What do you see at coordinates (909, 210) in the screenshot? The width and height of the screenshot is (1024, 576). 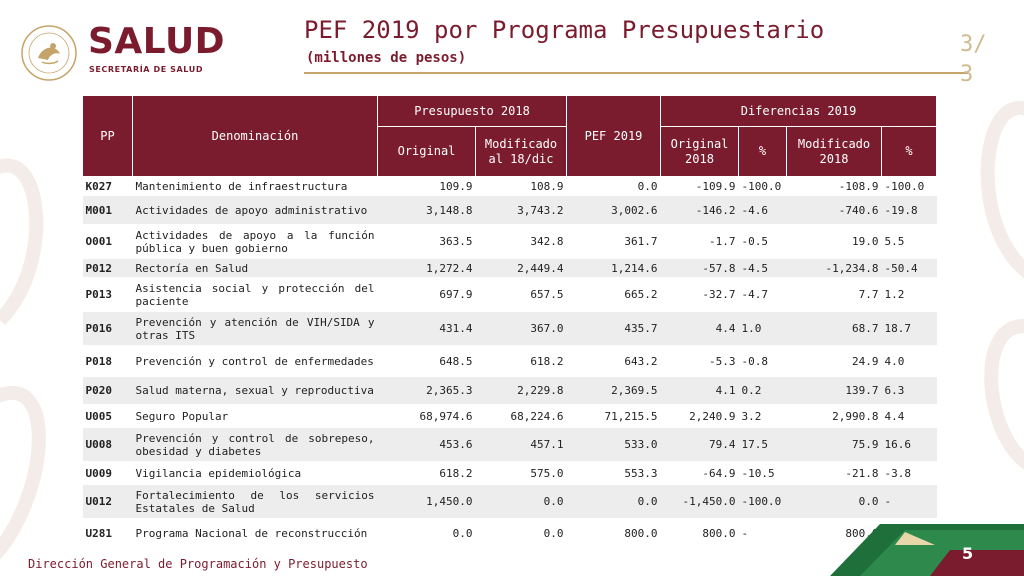 I see `pct-modificado-cell: -19.8` at bounding box center [909, 210].